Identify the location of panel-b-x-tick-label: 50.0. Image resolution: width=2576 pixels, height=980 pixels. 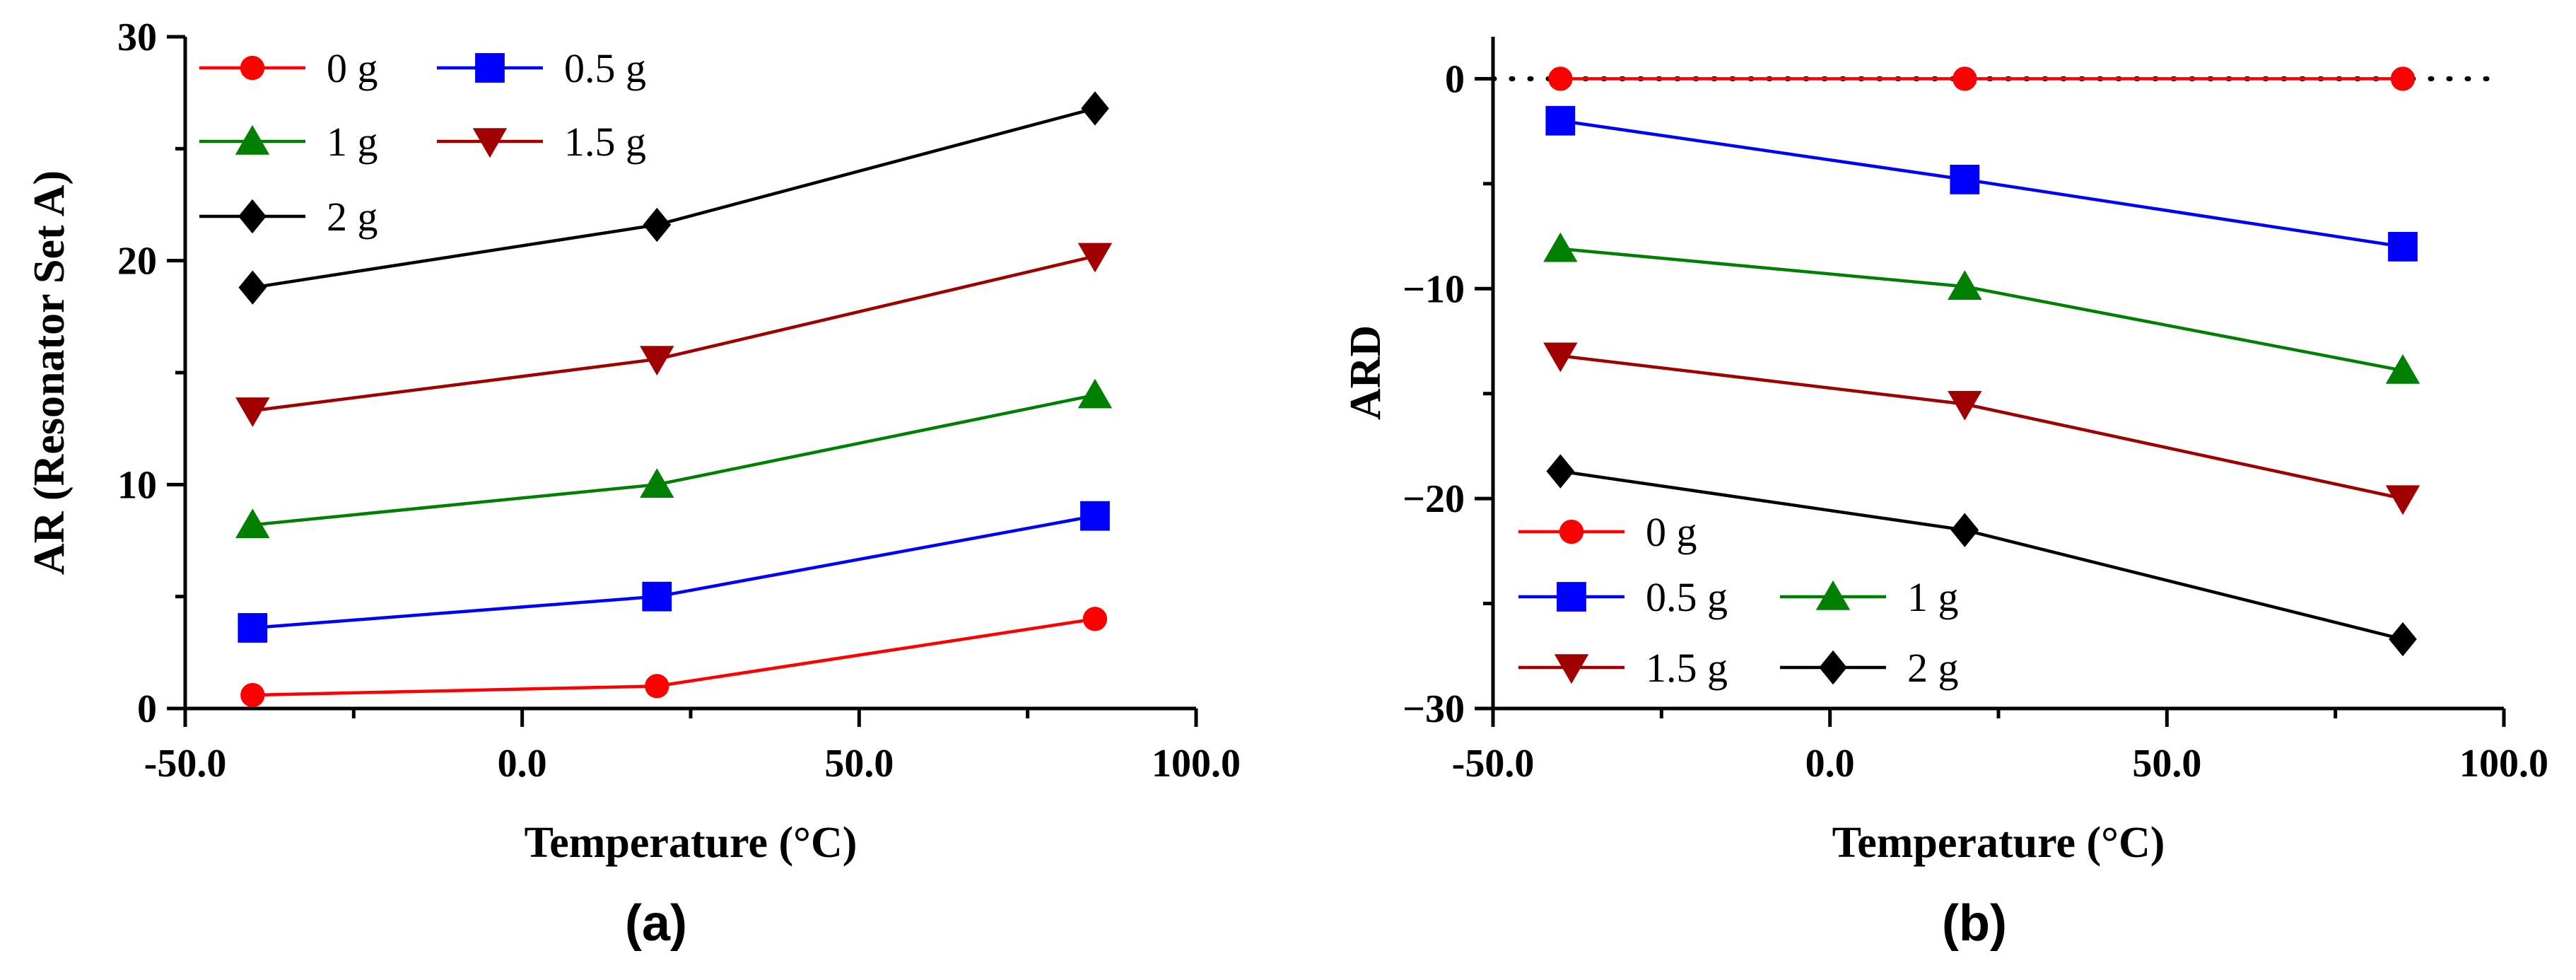
(2166, 764).